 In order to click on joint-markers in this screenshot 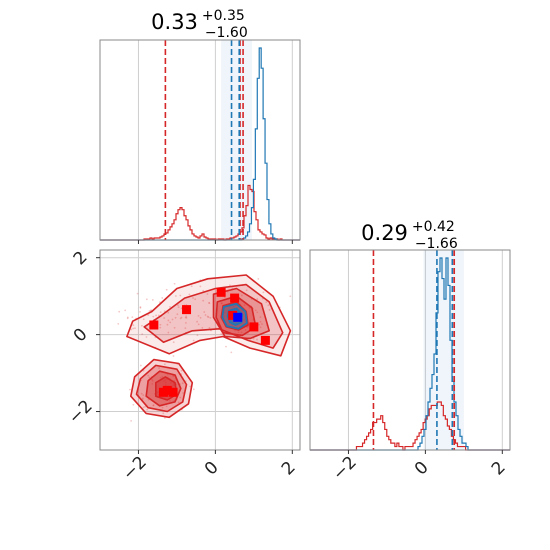, I will do `click(209, 342)`.